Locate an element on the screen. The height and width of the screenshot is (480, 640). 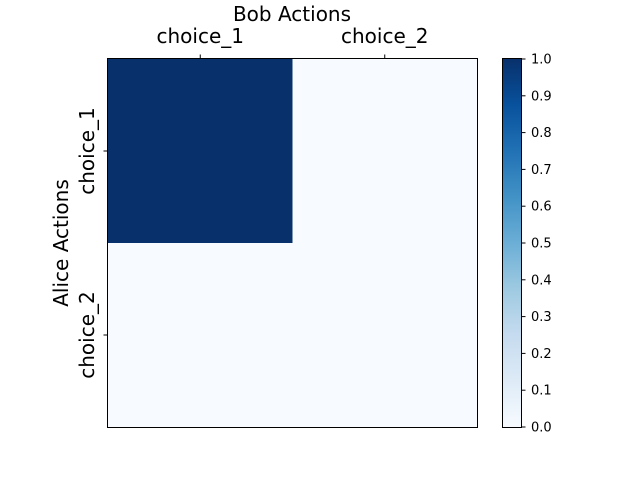
x-tick-label: choice_2 is located at coordinates (385, 36).